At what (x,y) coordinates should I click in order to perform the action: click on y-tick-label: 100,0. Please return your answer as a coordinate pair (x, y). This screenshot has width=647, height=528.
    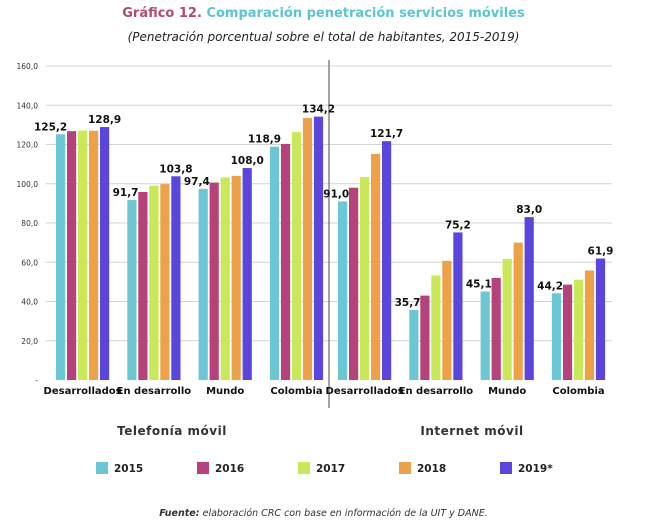
    Looking at the image, I should click on (28, 184).